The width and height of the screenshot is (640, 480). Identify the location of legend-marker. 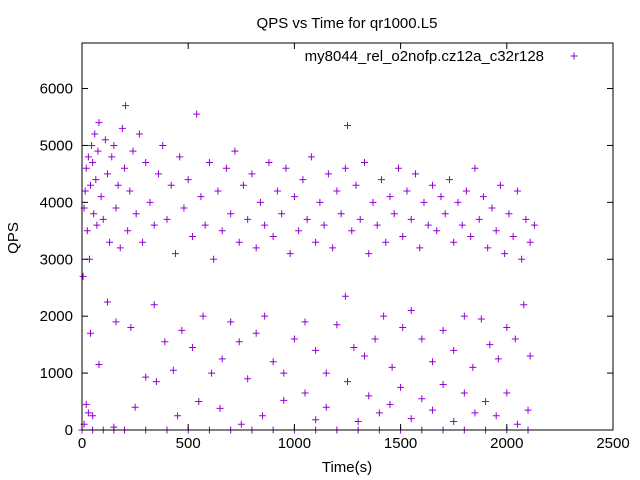
(574, 56).